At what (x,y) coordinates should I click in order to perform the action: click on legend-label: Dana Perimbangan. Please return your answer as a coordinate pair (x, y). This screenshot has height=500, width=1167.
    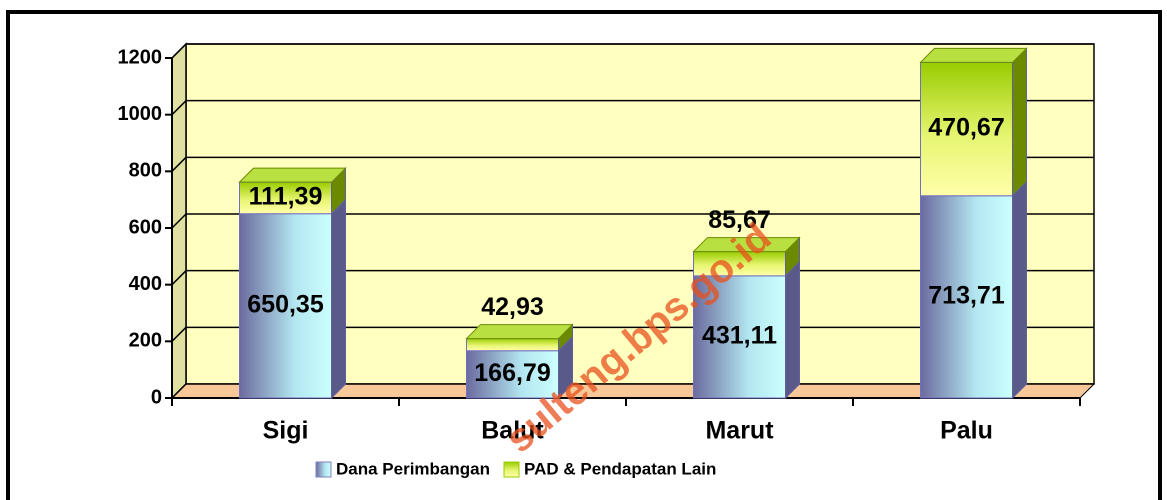
    Looking at the image, I should click on (413, 468).